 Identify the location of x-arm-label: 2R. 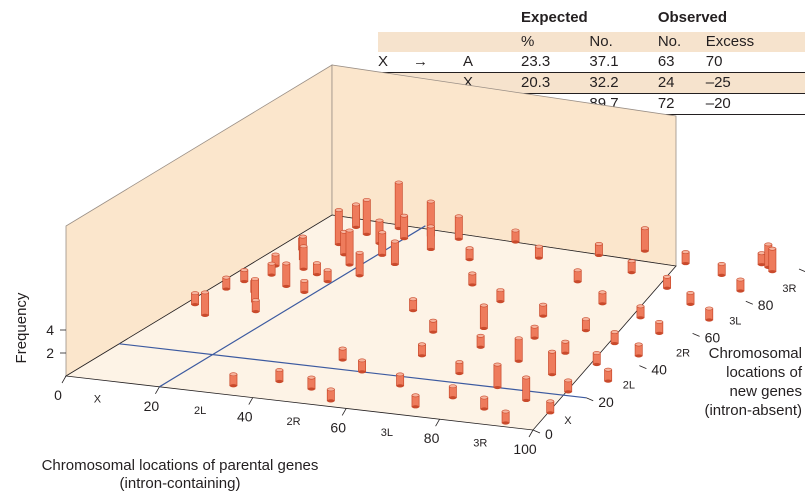
(293, 422).